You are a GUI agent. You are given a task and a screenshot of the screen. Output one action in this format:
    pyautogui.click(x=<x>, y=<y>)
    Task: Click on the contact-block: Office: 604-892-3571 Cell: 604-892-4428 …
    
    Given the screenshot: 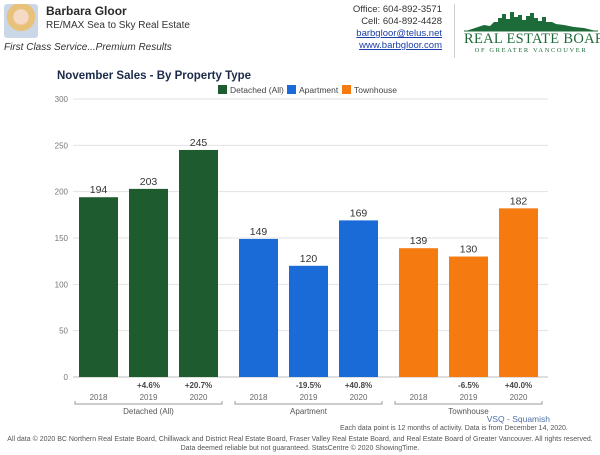 What is the action you would take?
    pyautogui.click(x=397, y=28)
    